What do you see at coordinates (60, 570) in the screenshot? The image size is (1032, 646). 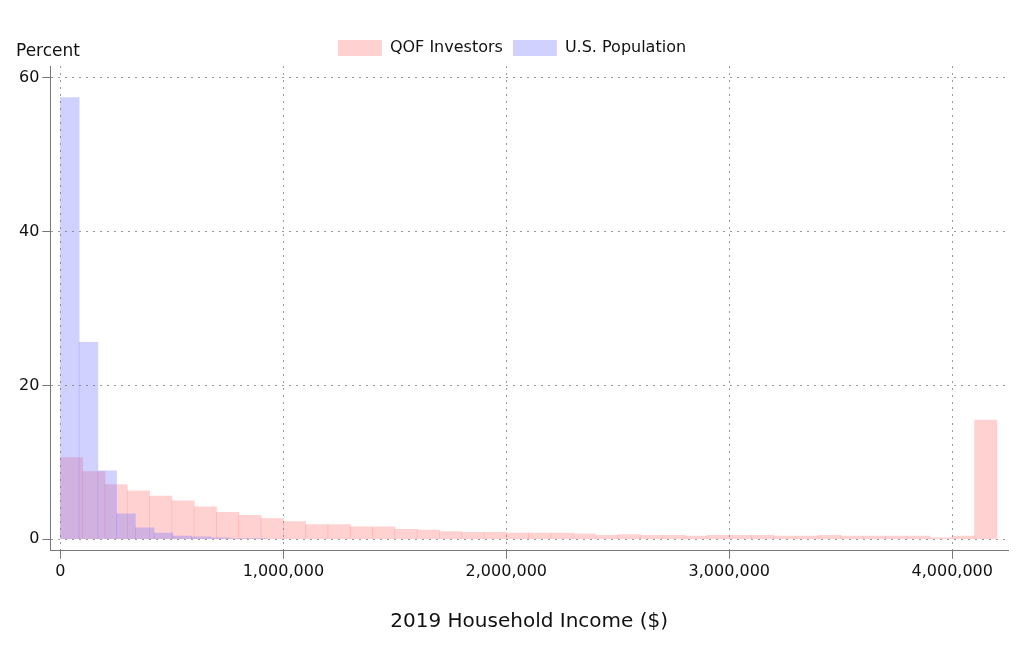 I see `x-tick-label: 0` at bounding box center [60, 570].